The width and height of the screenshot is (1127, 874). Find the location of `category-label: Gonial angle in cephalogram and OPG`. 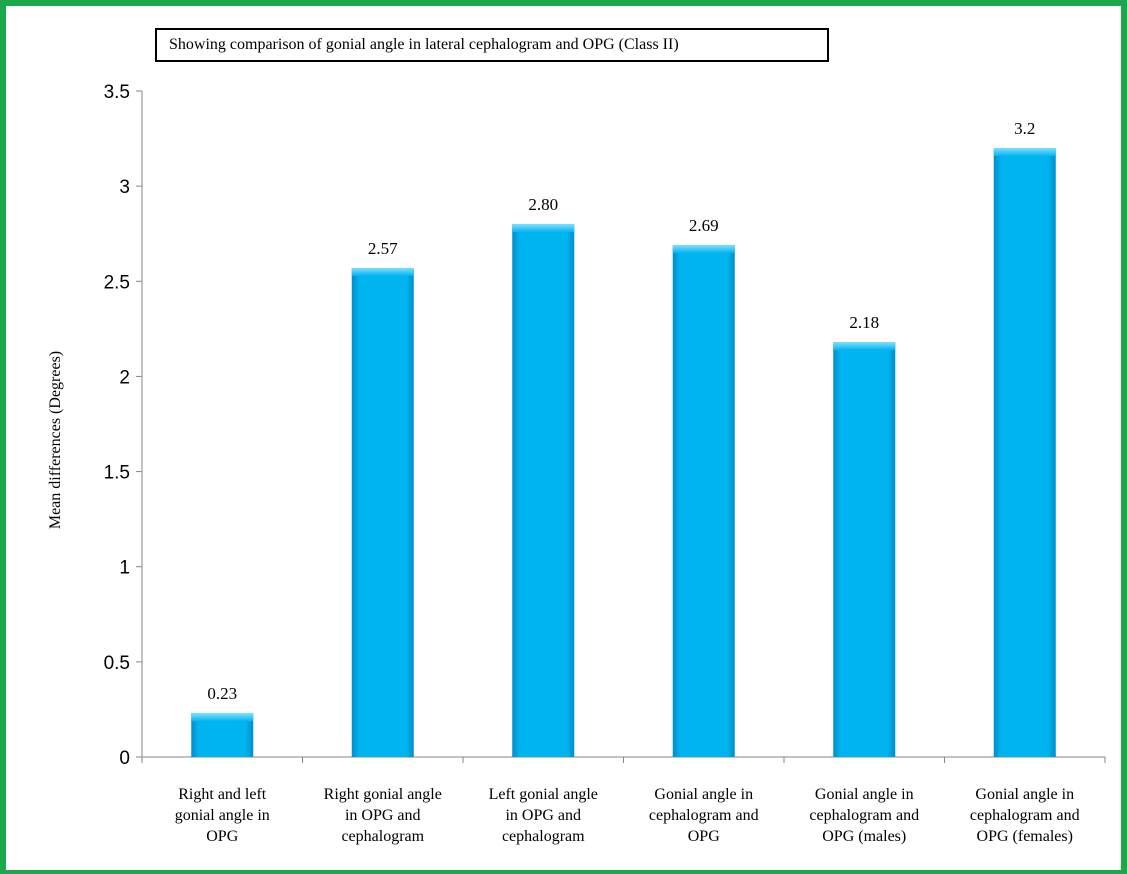

category-label: Gonial angle in cephalogram and OPG is located at coordinates (704, 815).